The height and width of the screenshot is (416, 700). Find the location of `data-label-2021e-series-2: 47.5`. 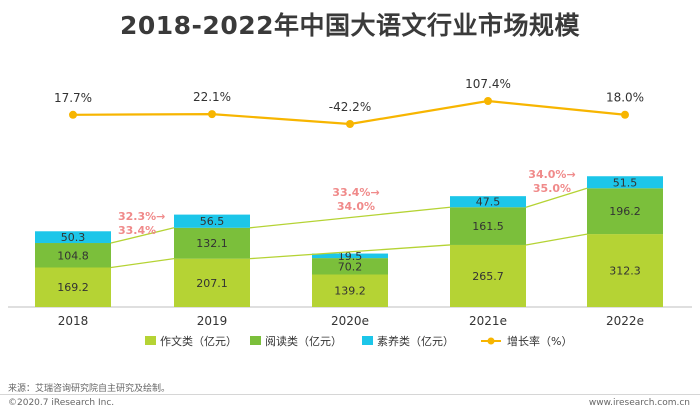

data-label-2021e-series-2: 47.5 is located at coordinates (488, 202).